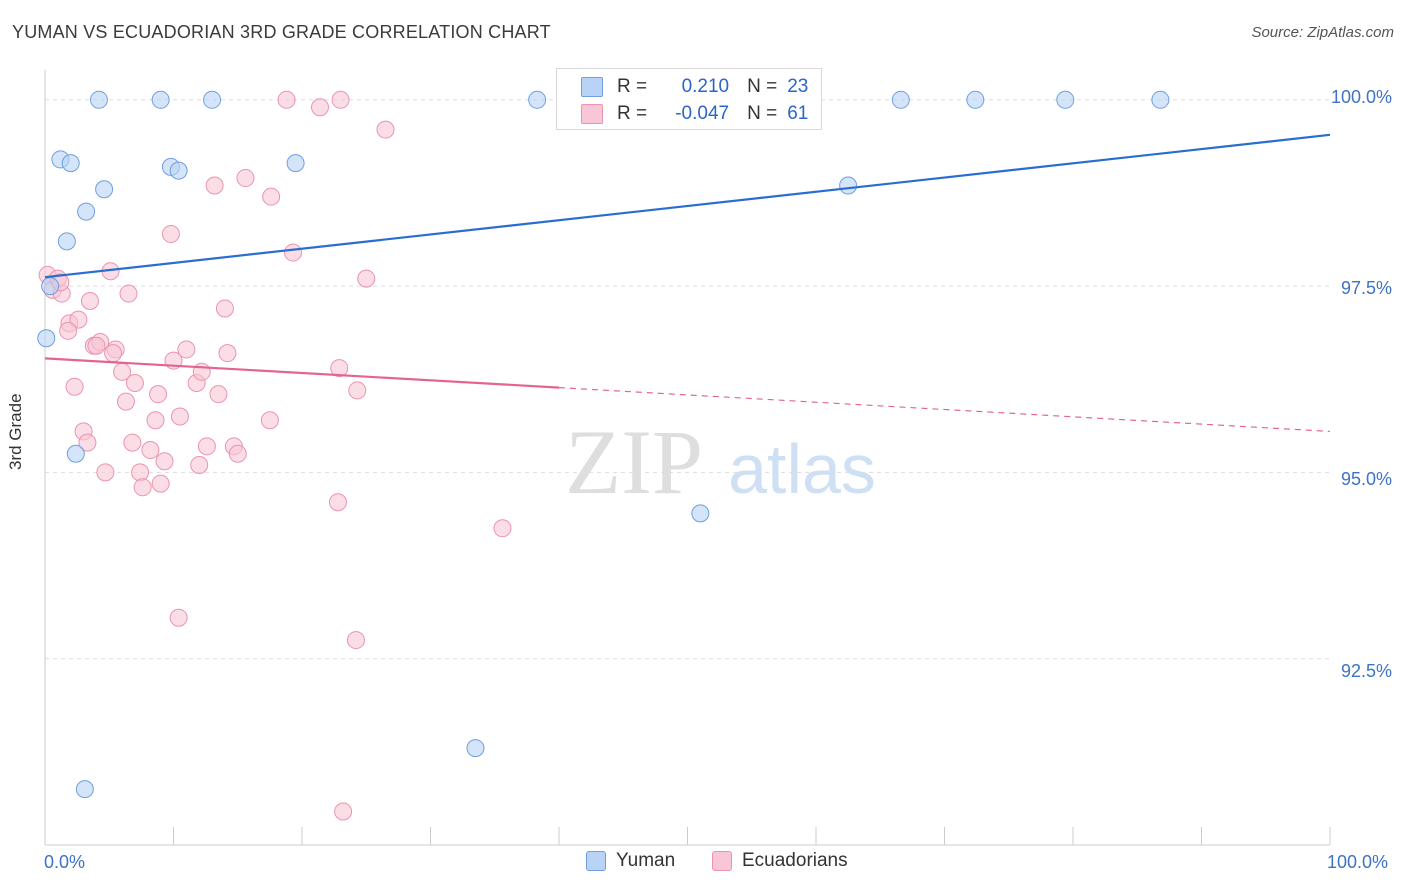  What do you see at coordinates (722, 861) in the screenshot?
I see `legend-swatch-ecuadorians` at bounding box center [722, 861].